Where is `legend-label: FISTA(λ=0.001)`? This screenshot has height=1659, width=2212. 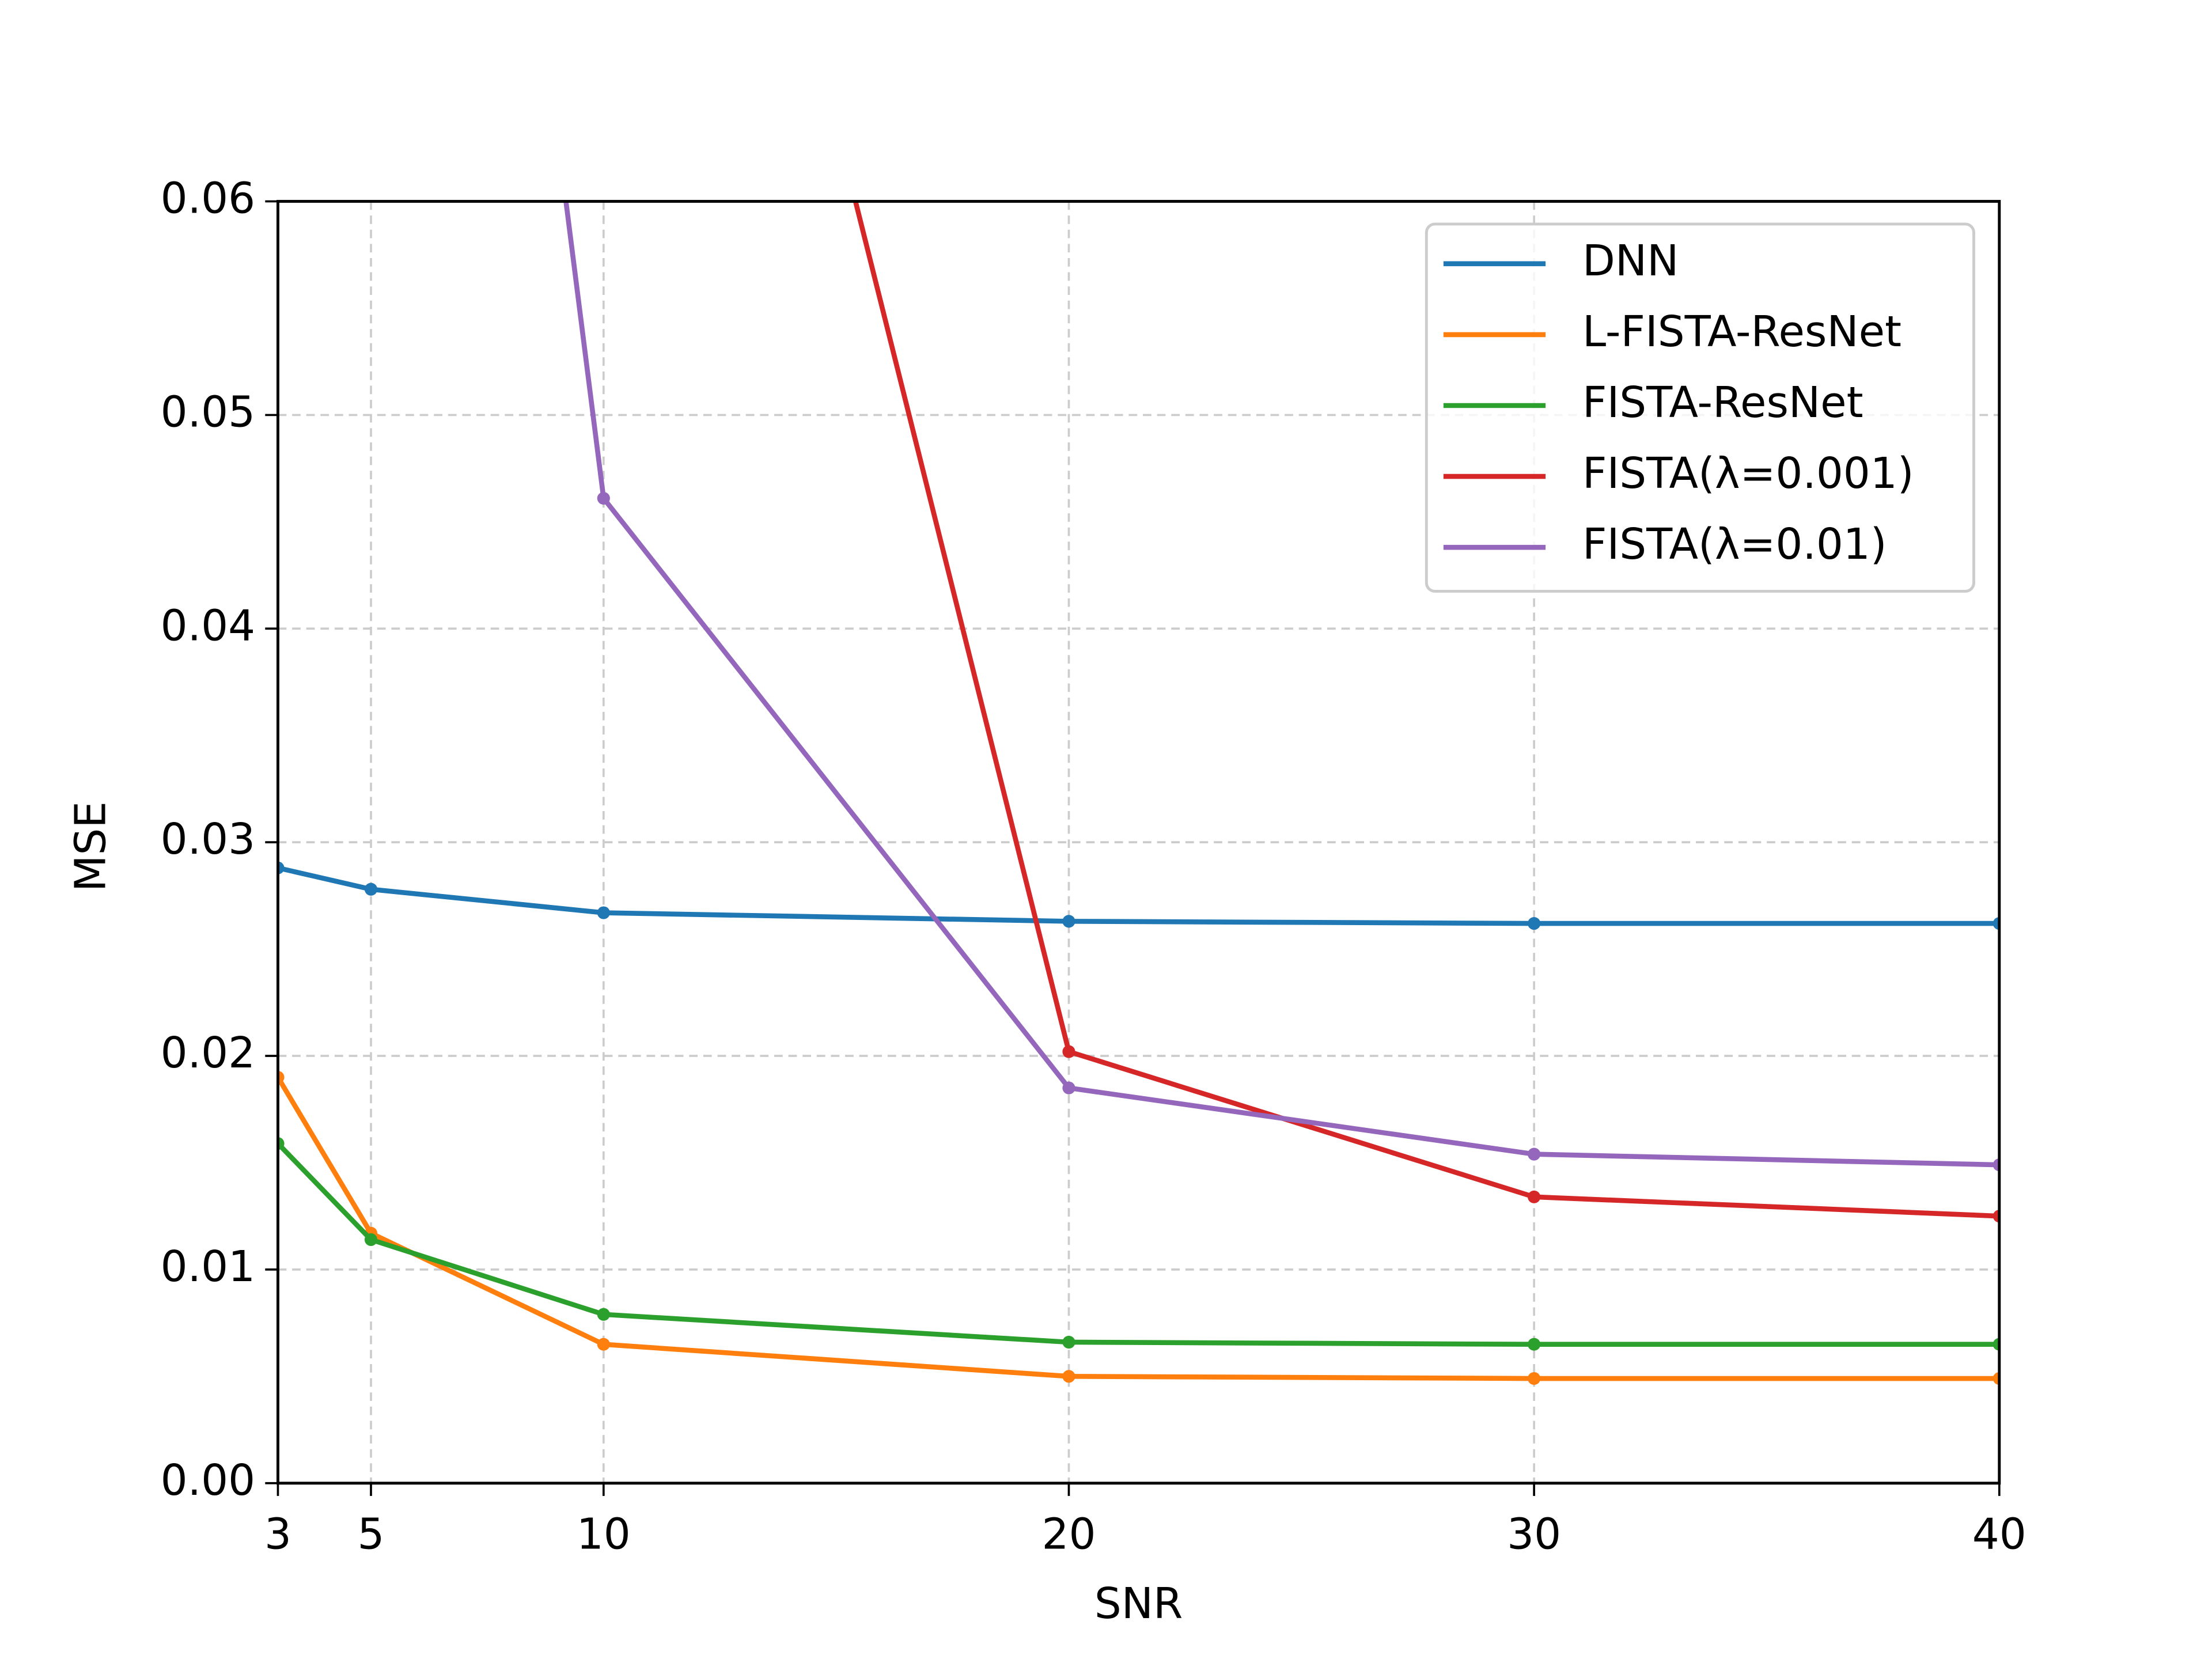
legend-label: FISTA(λ=0.001) is located at coordinates (1748, 473).